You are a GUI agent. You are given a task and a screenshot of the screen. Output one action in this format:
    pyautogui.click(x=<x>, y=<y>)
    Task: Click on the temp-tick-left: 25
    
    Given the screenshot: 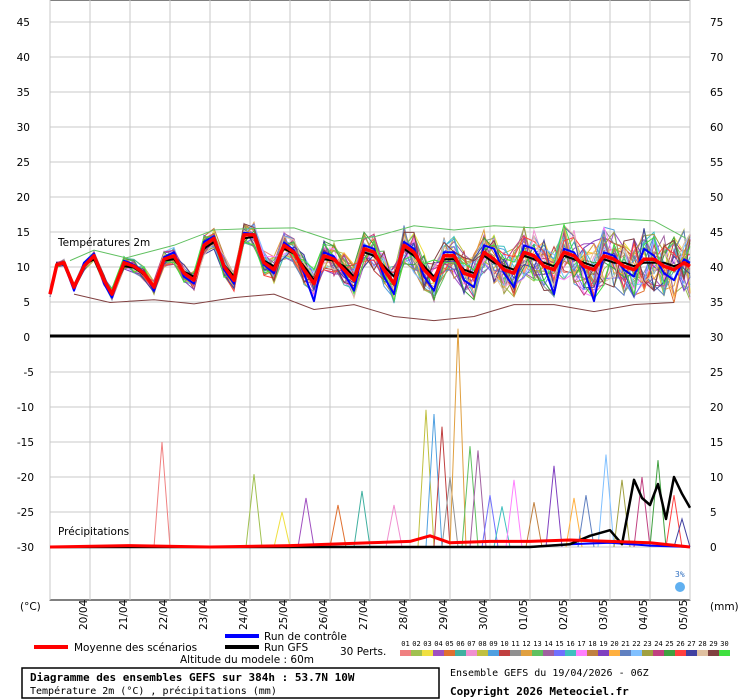 What is the action you would take?
    pyautogui.click(x=23, y=163)
    